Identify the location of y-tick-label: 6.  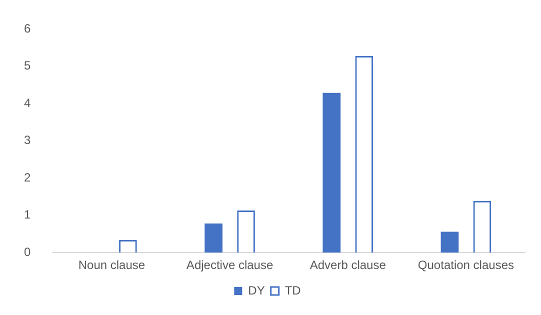
(27, 29).